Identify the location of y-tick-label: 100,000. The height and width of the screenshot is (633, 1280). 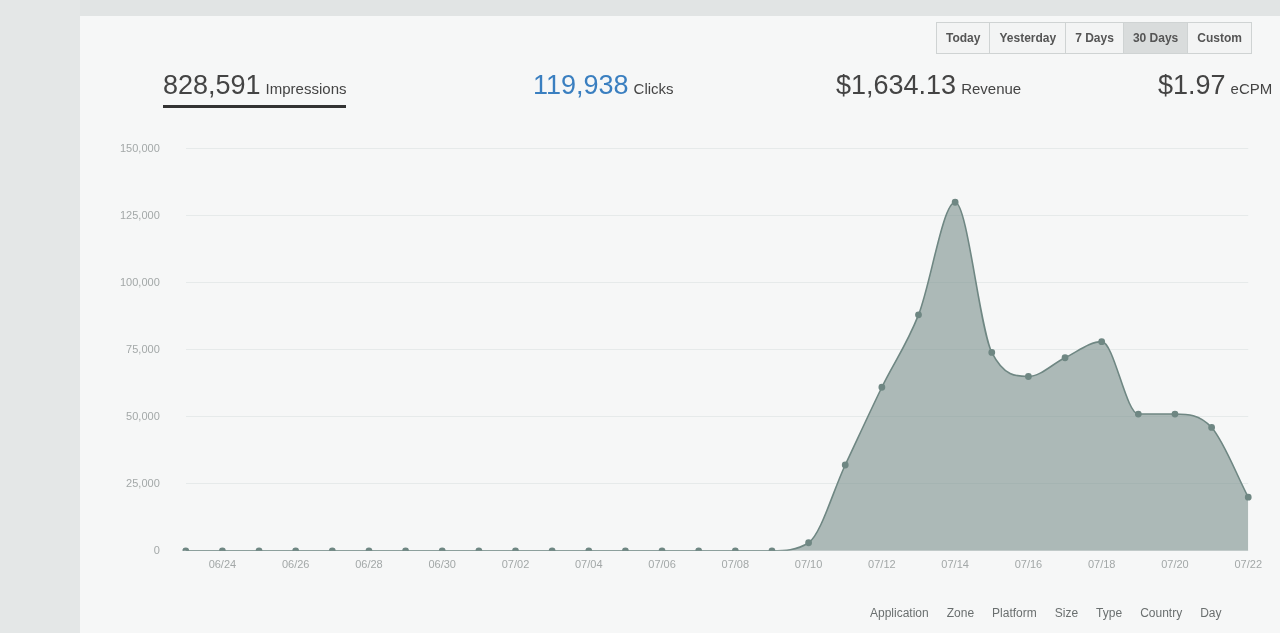
(140, 281).